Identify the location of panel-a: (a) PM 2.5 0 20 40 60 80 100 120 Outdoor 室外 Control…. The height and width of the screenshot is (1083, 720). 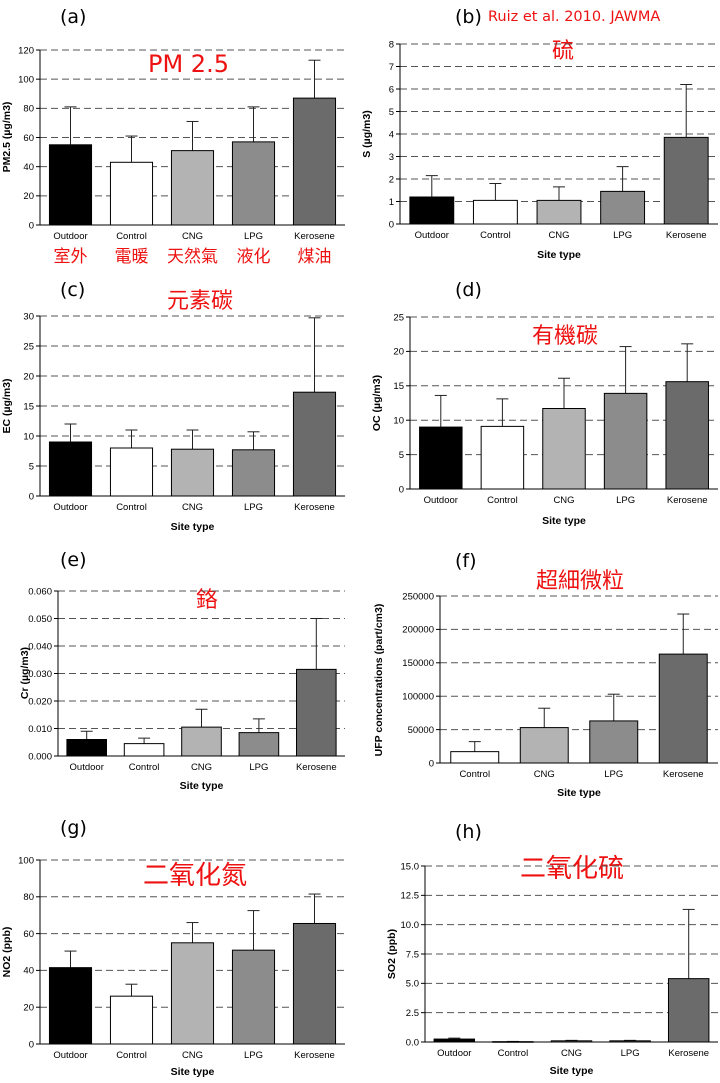
(173, 136).